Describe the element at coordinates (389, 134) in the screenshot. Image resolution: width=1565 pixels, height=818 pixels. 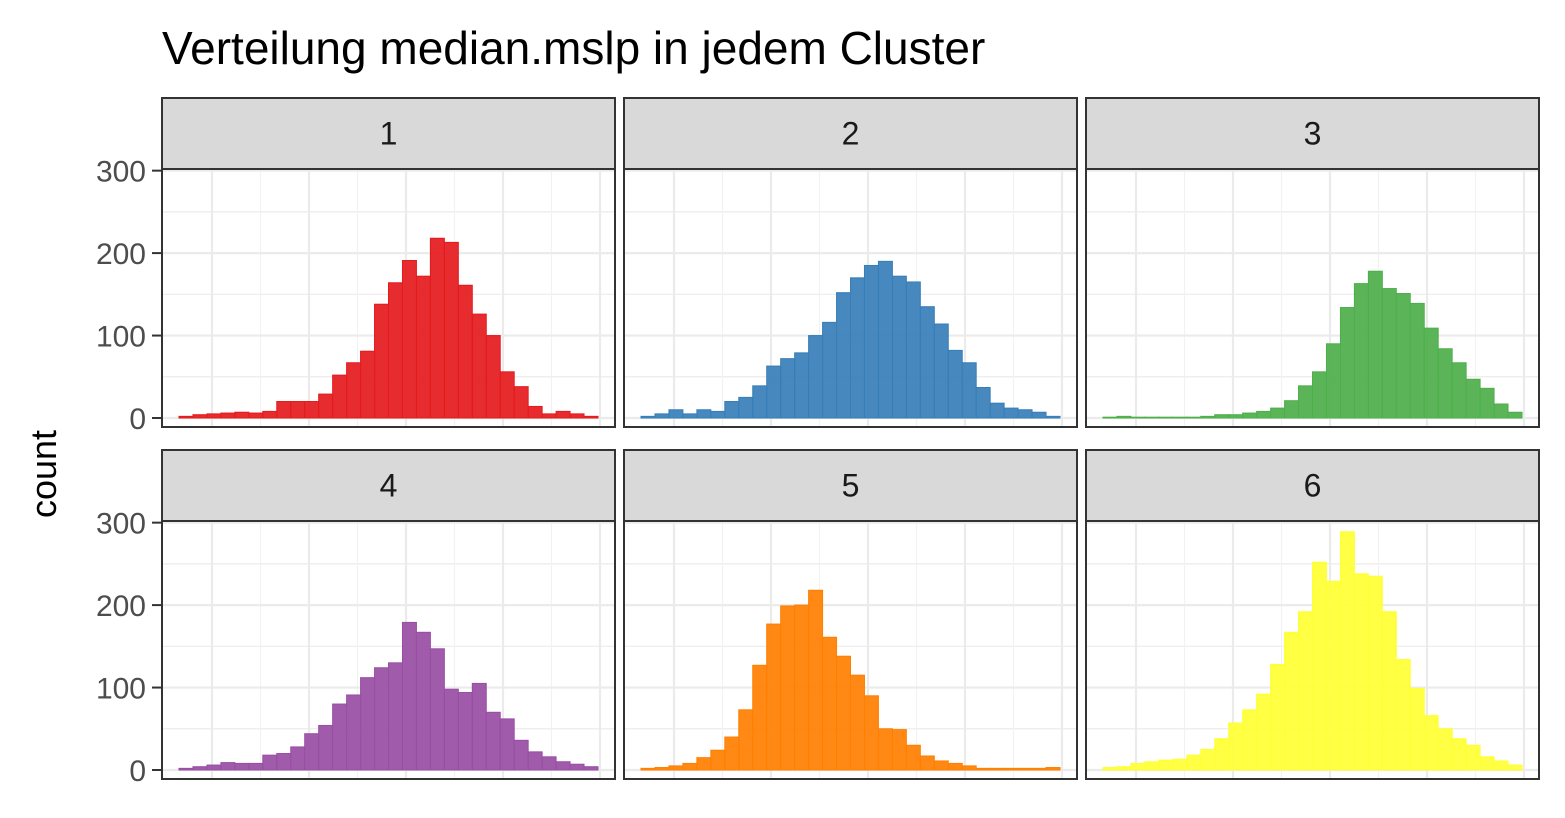
I see `facet-strip-label: 1` at that location.